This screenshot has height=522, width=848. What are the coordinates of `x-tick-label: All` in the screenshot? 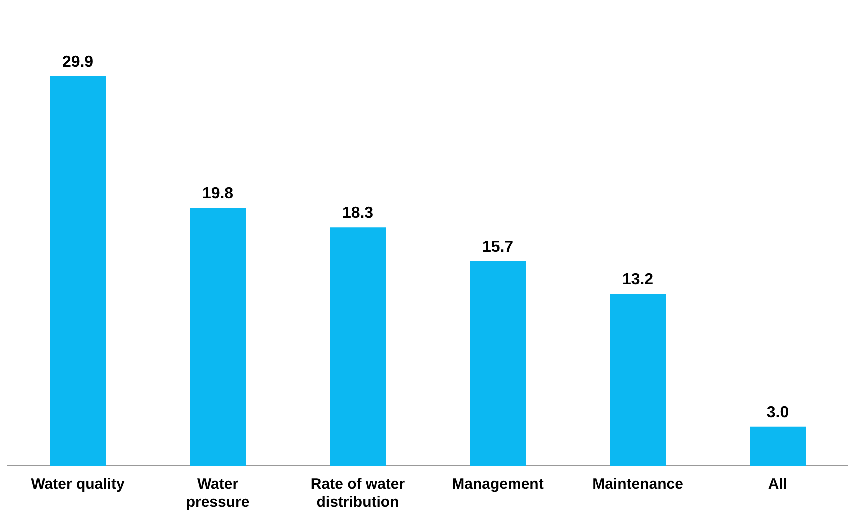 It's located at (778, 485).